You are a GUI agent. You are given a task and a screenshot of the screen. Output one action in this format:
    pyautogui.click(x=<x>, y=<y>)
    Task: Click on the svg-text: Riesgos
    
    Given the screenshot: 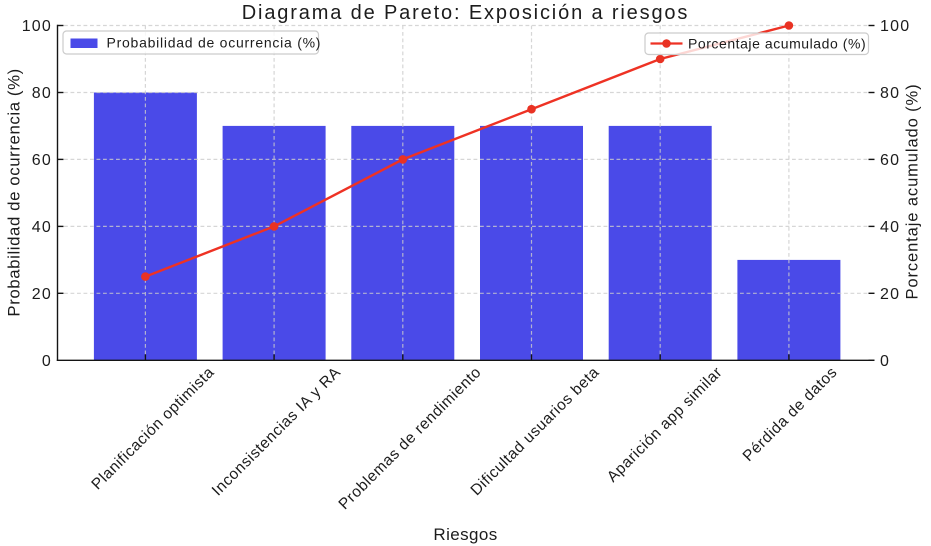 What is the action you would take?
    pyautogui.click(x=465, y=534)
    